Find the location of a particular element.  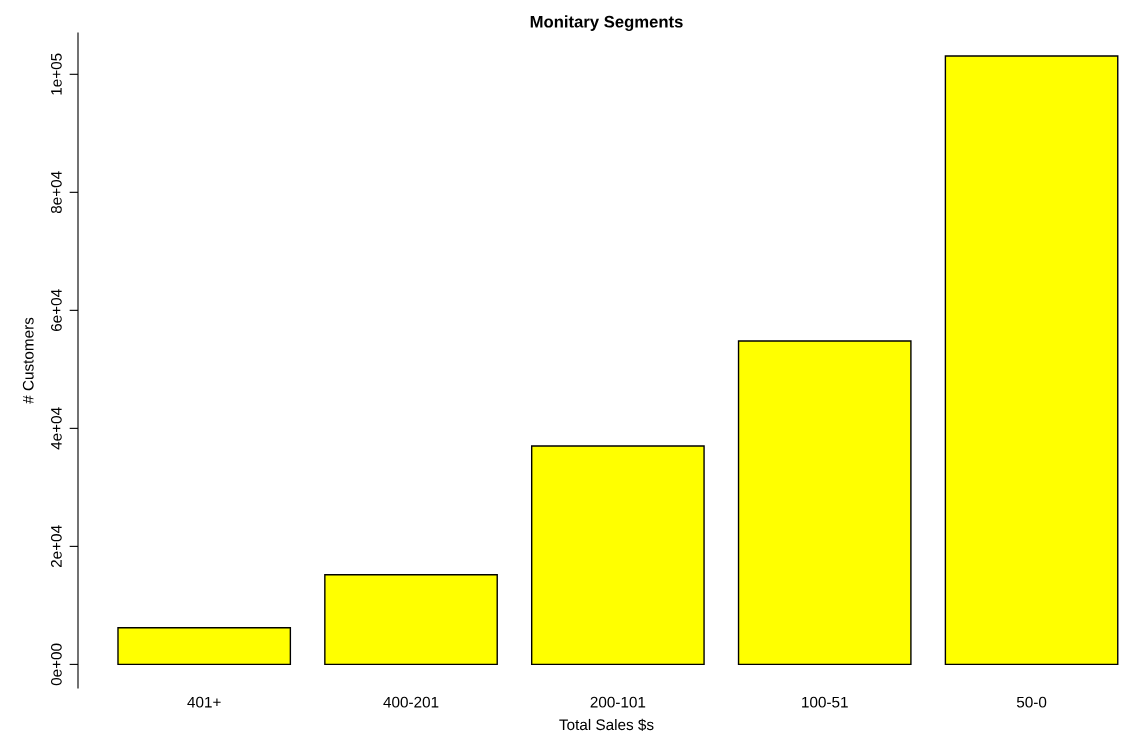

y-tick-label: 1e+05 is located at coordinates (56, 74).